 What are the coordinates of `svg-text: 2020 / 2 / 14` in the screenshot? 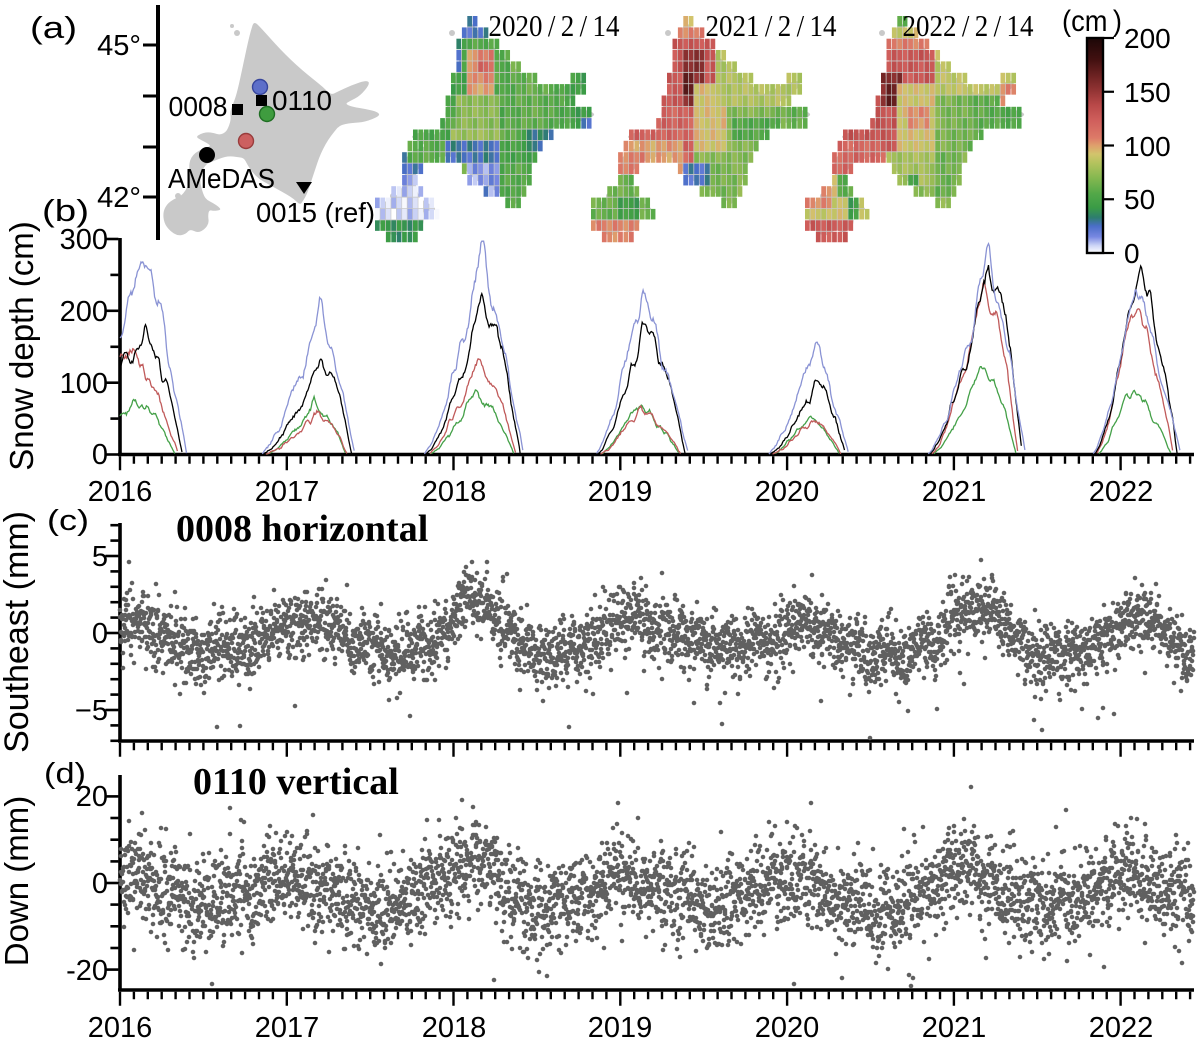 It's located at (554, 25).